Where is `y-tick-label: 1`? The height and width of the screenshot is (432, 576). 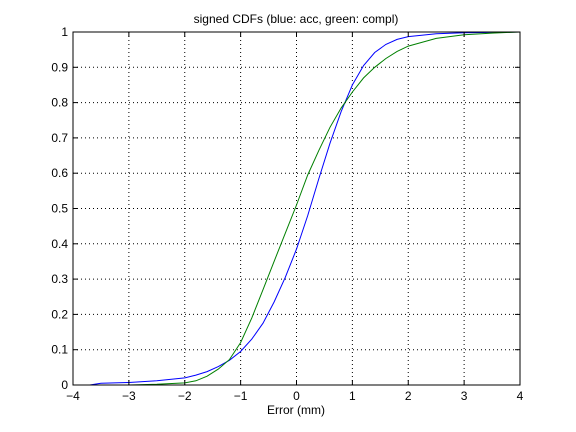 y-tick-label: 1 is located at coordinates (64, 32).